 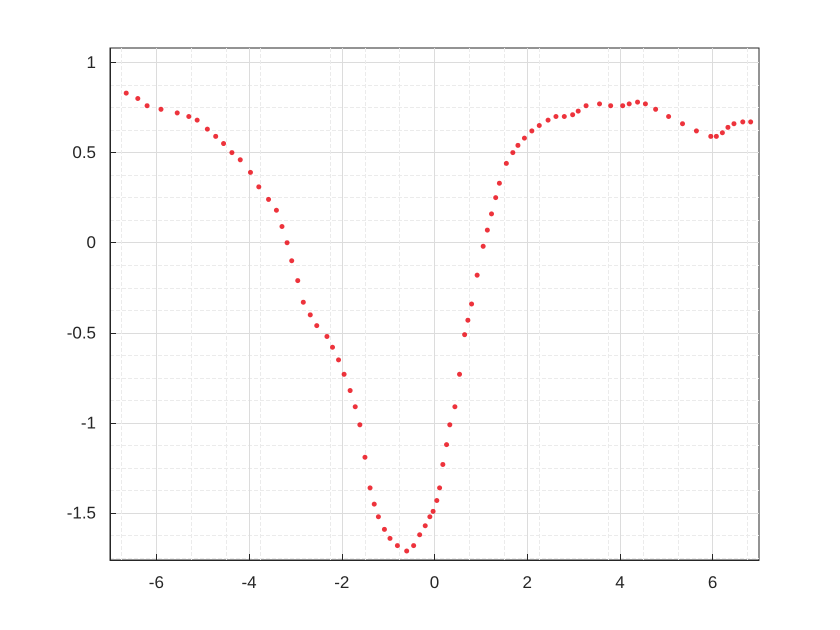 What do you see at coordinates (88, 422) in the screenshot?
I see `y-tick-label: -1` at bounding box center [88, 422].